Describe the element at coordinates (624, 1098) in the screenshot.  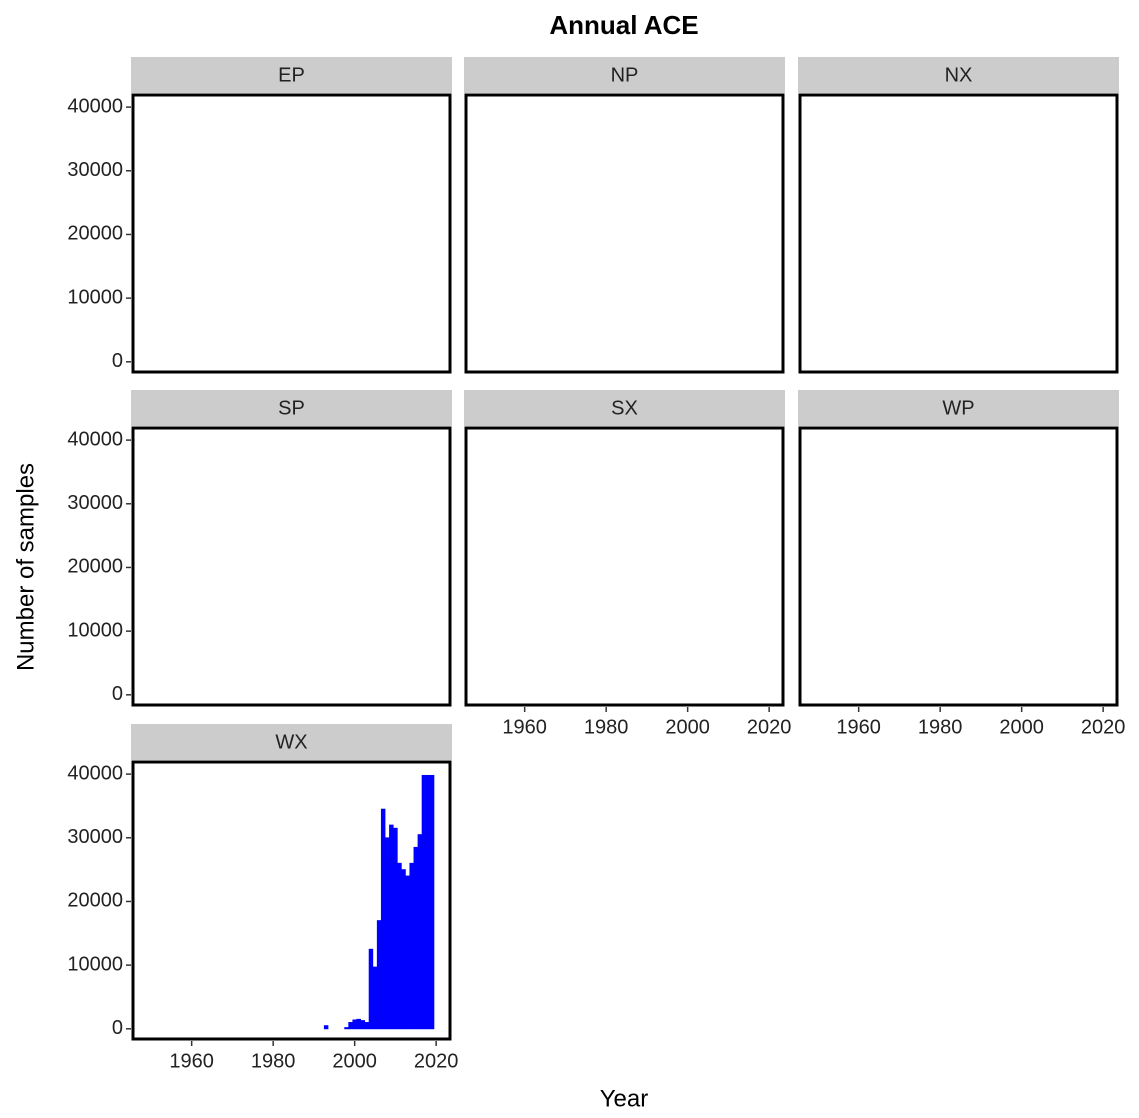
I see `x-axis-label: Year` at that location.